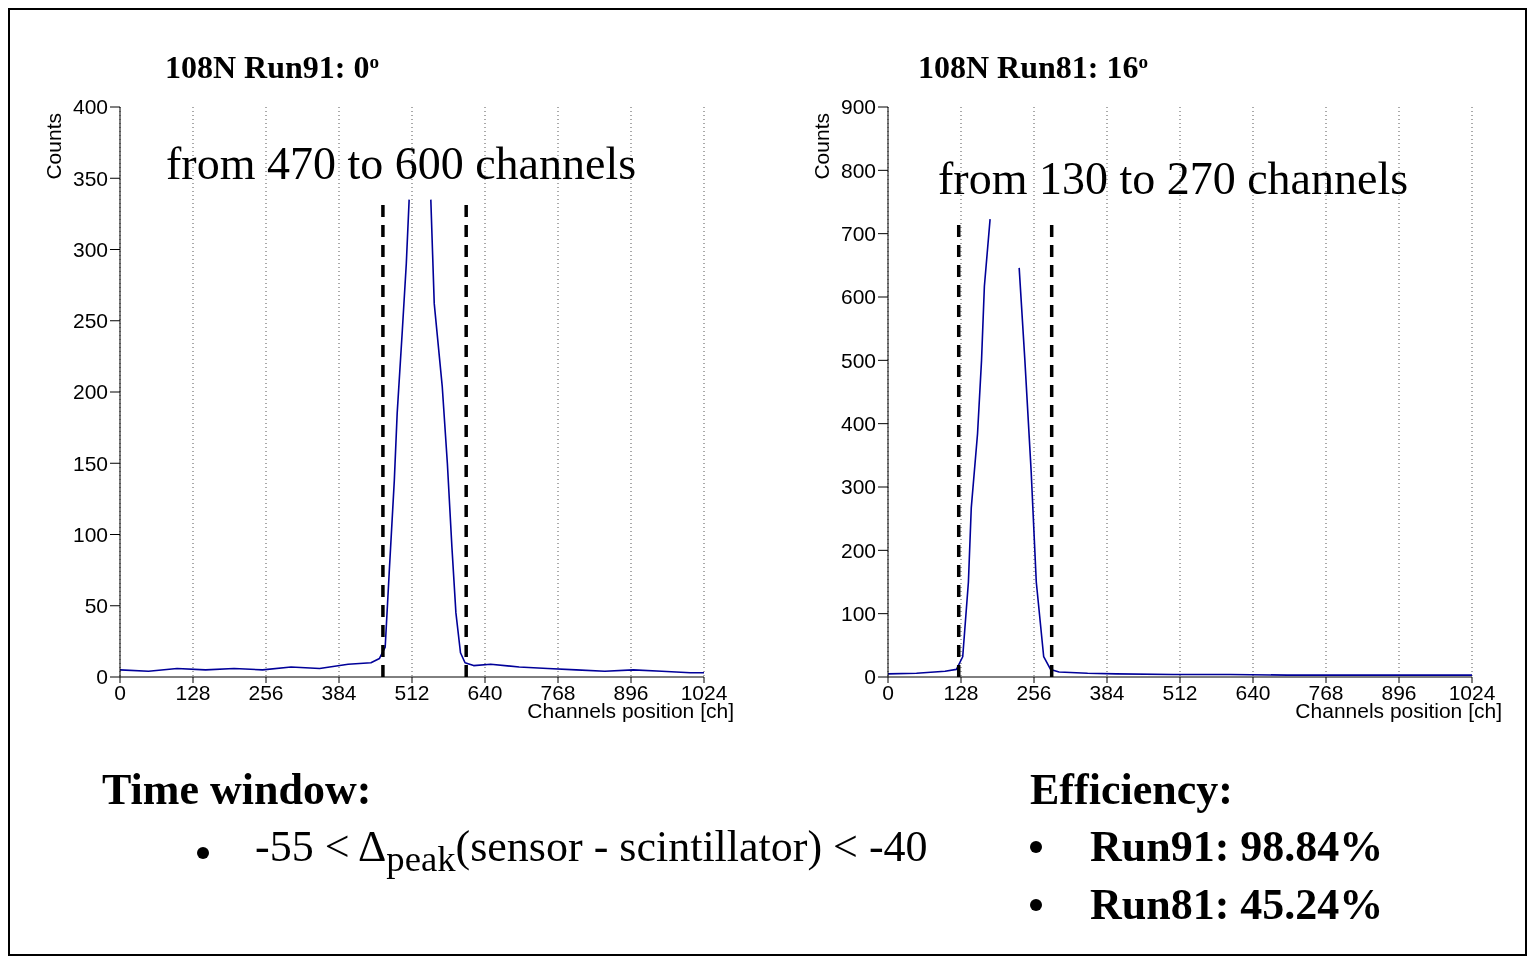  Describe the element at coordinates (591, 851) in the screenshot. I see `text: -55 < Δ$_{peak}$(sensor - scintillator) < -40` at that location.